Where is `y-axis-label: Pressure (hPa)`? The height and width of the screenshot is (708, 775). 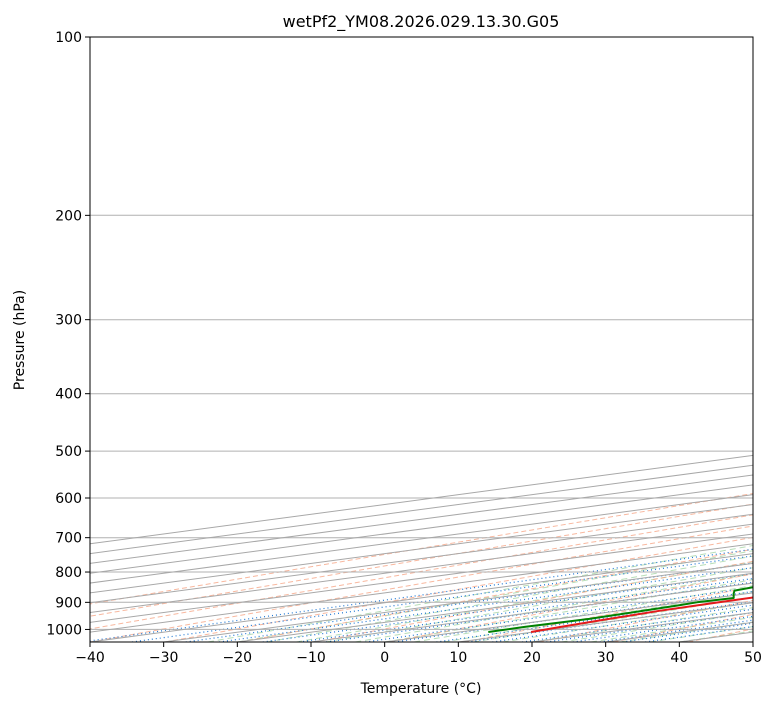
y-axis-label: Pressure (hPa) is located at coordinates (20, 340).